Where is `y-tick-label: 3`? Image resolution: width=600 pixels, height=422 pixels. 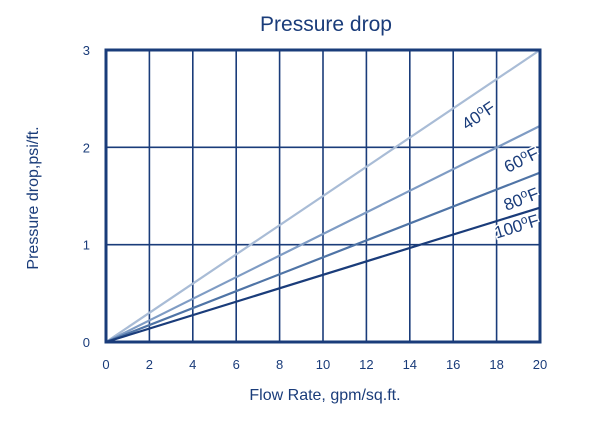
y-tick-label: 3 is located at coordinates (86, 50).